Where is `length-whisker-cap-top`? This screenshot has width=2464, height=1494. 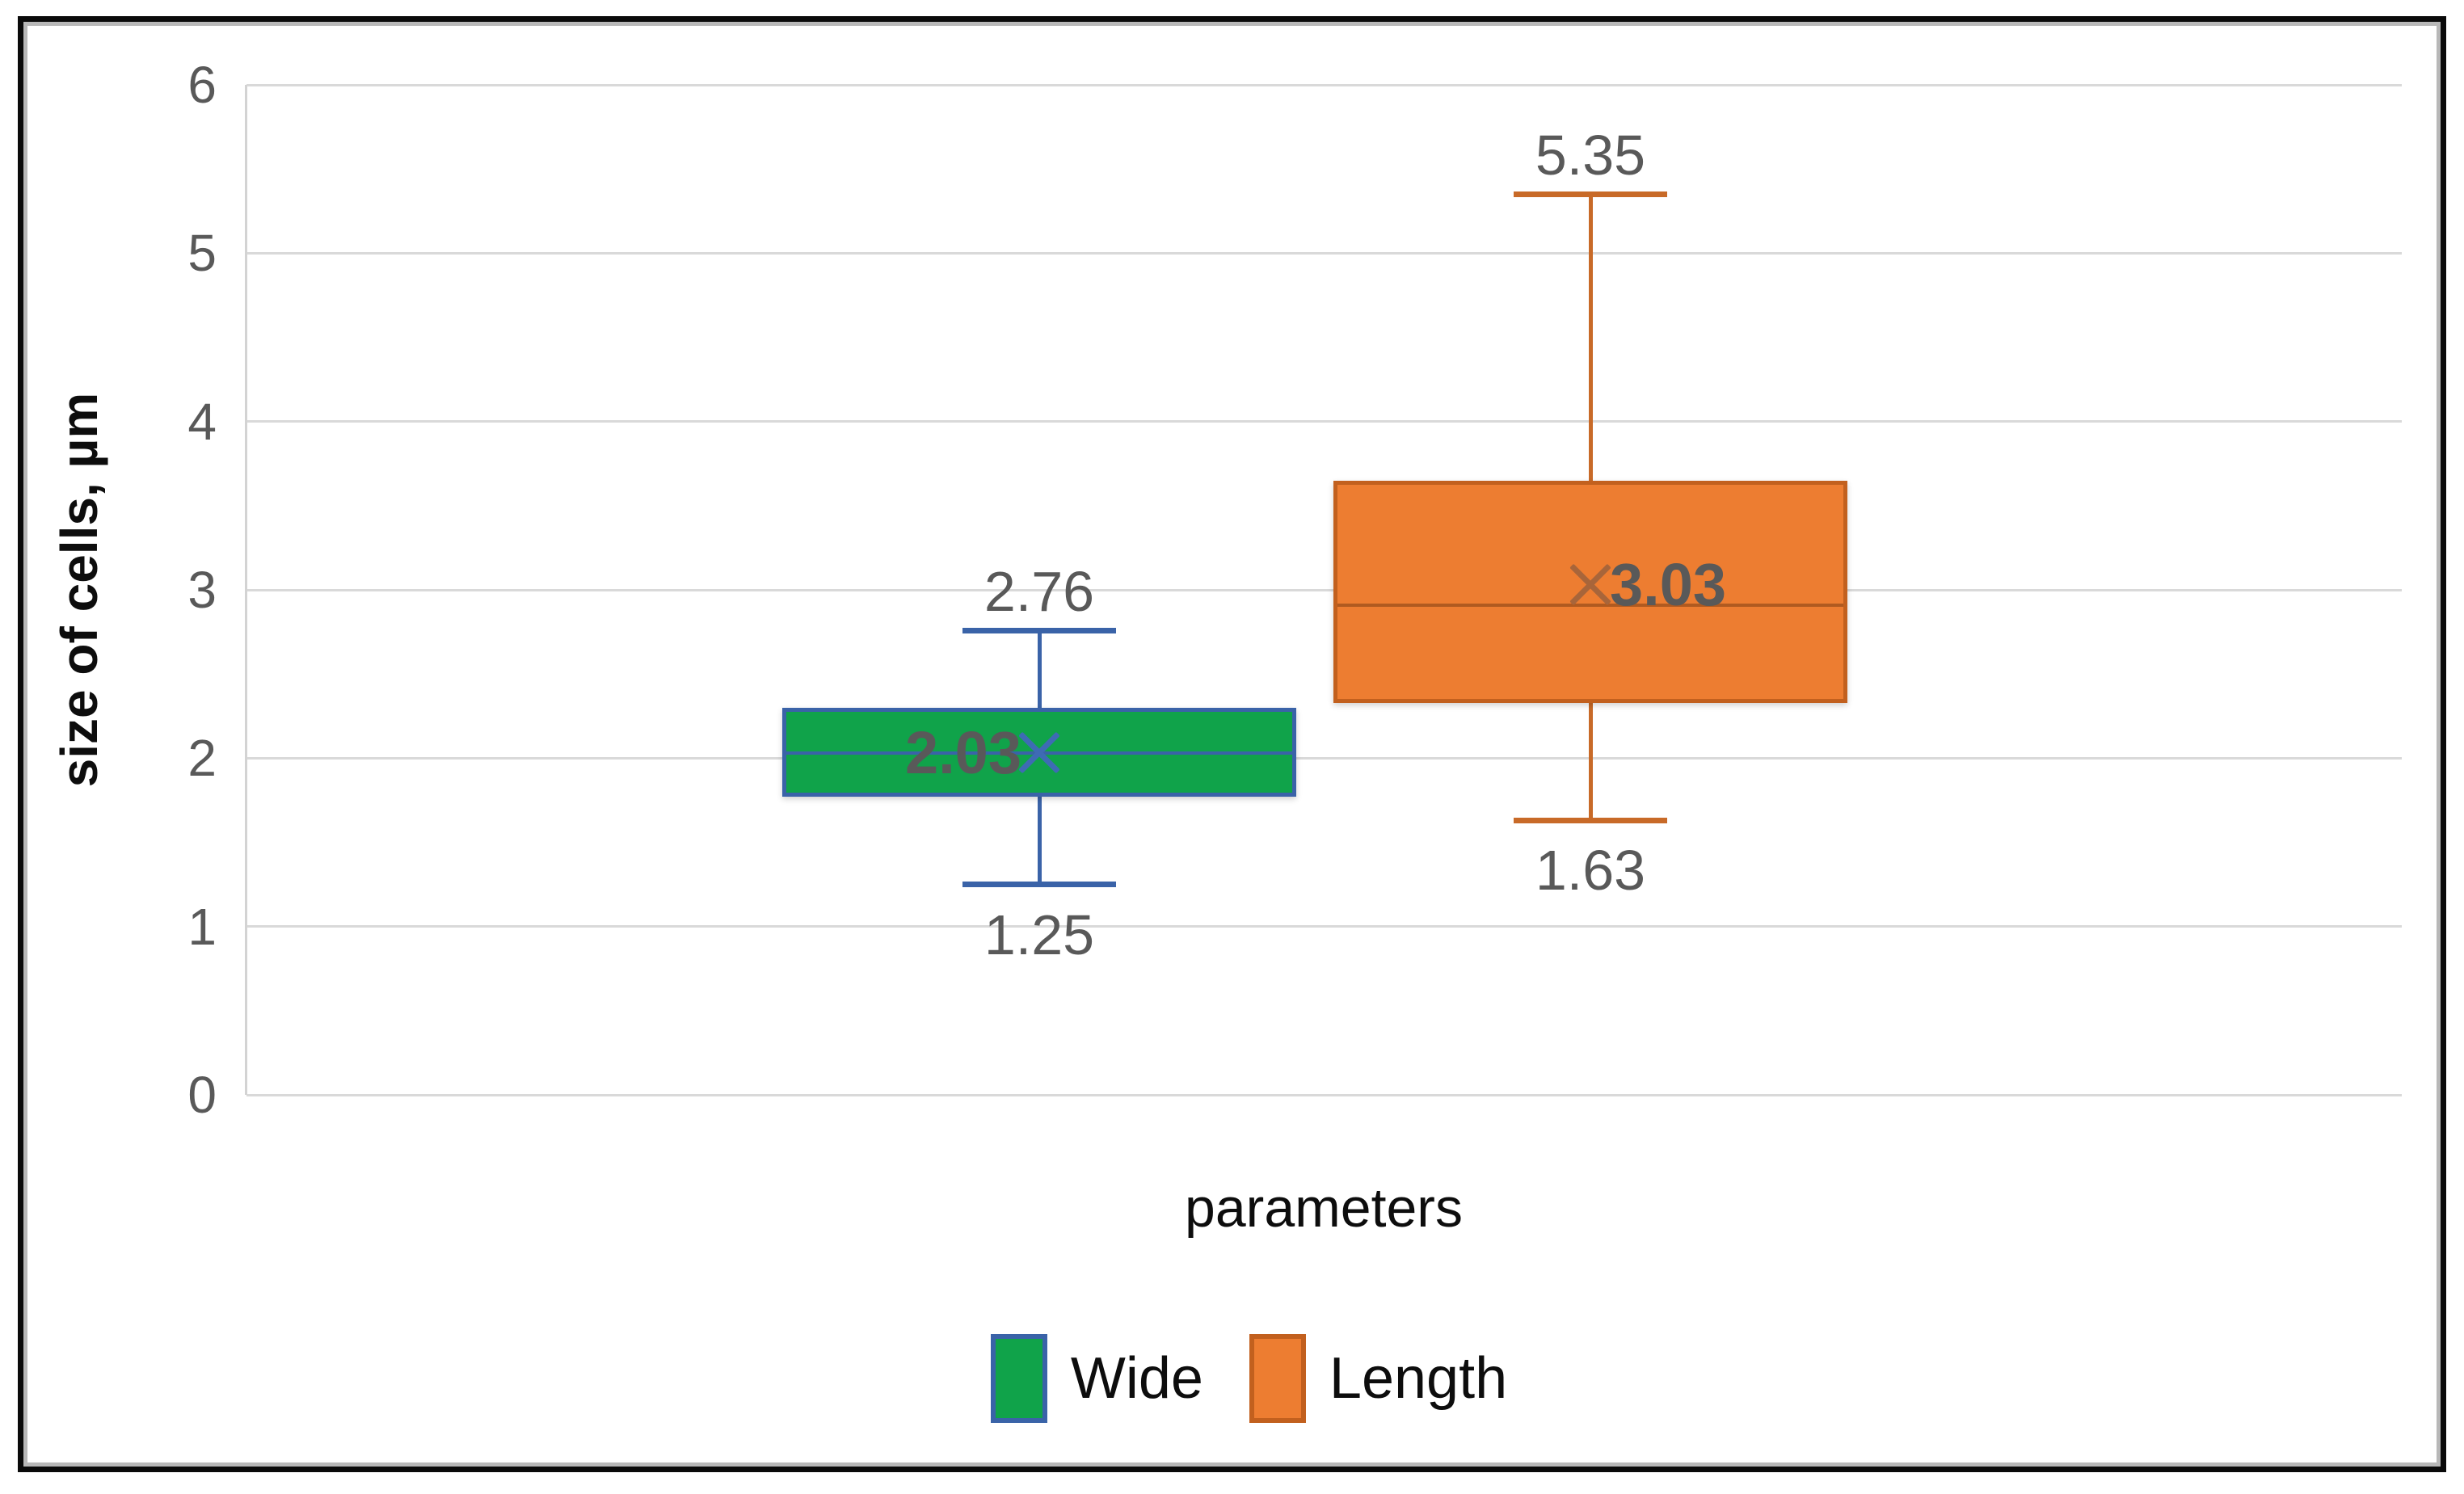 length-whisker-cap-top is located at coordinates (1590, 194).